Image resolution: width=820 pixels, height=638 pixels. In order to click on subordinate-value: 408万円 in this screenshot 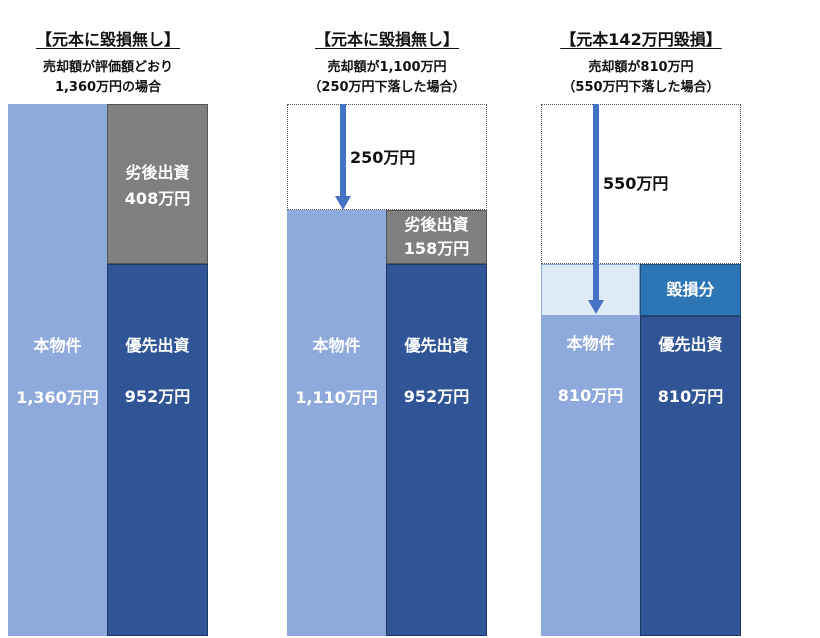, I will do `click(157, 198)`.